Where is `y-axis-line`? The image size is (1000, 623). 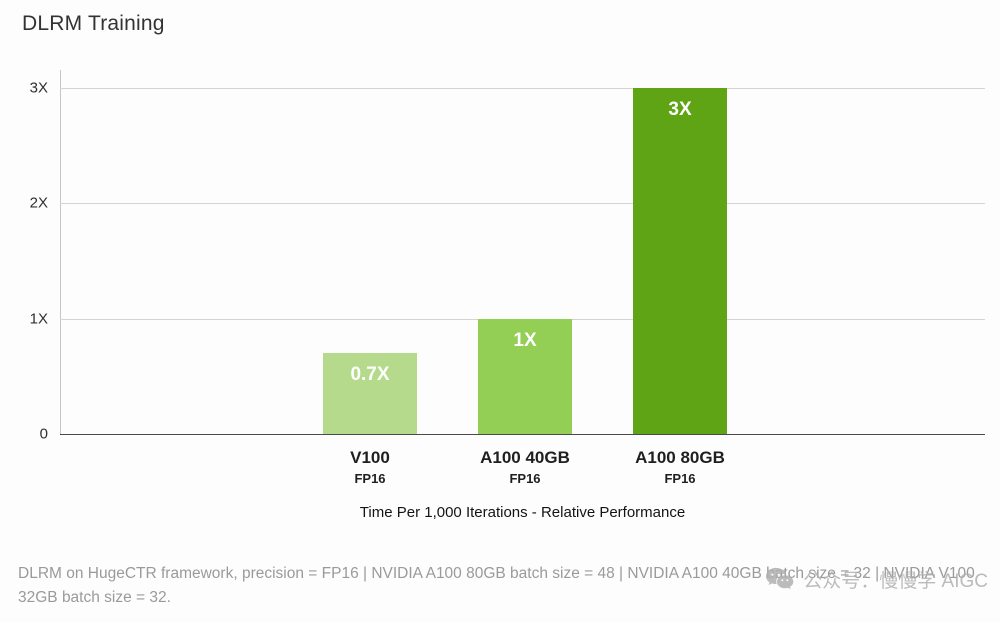 y-axis-line is located at coordinates (60, 252).